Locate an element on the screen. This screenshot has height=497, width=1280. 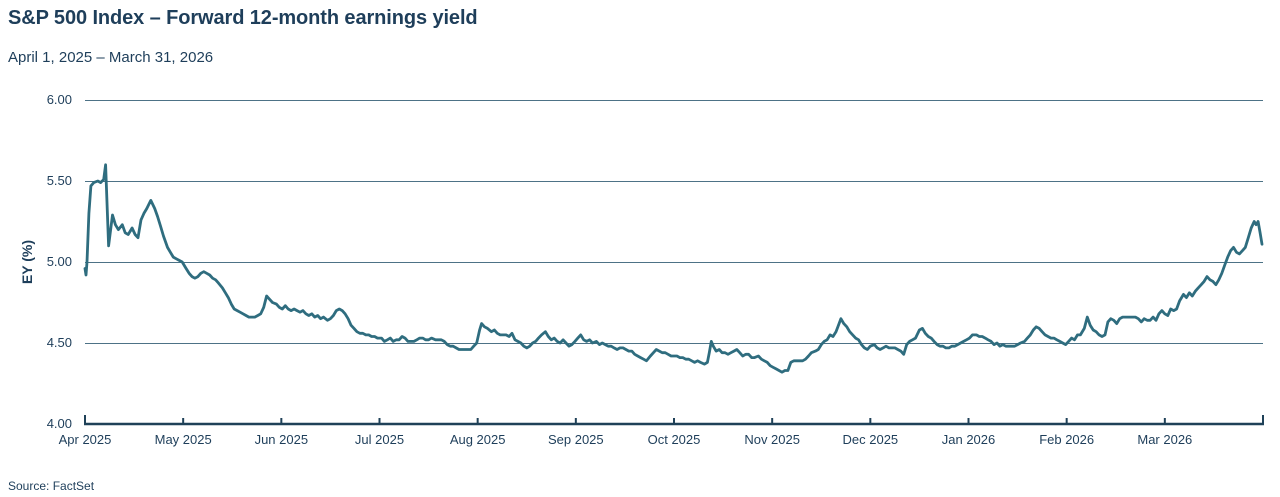
x-axis-tick-label: Jul 2025 is located at coordinates (379, 439).